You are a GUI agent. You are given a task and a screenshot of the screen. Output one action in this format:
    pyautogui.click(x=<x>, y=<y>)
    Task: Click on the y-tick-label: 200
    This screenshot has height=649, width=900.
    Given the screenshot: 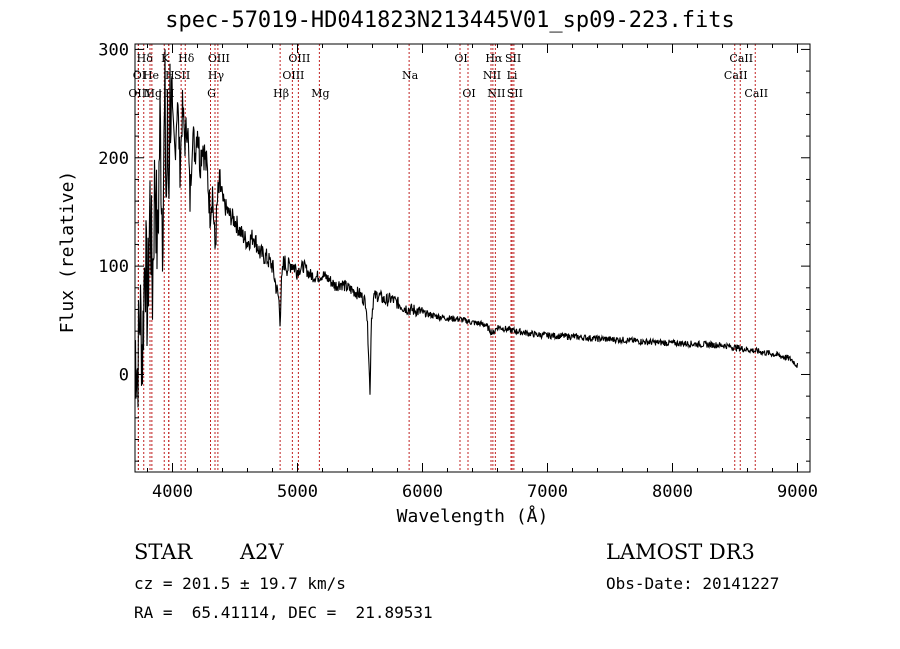 What is the action you would take?
    pyautogui.click(x=113, y=159)
    